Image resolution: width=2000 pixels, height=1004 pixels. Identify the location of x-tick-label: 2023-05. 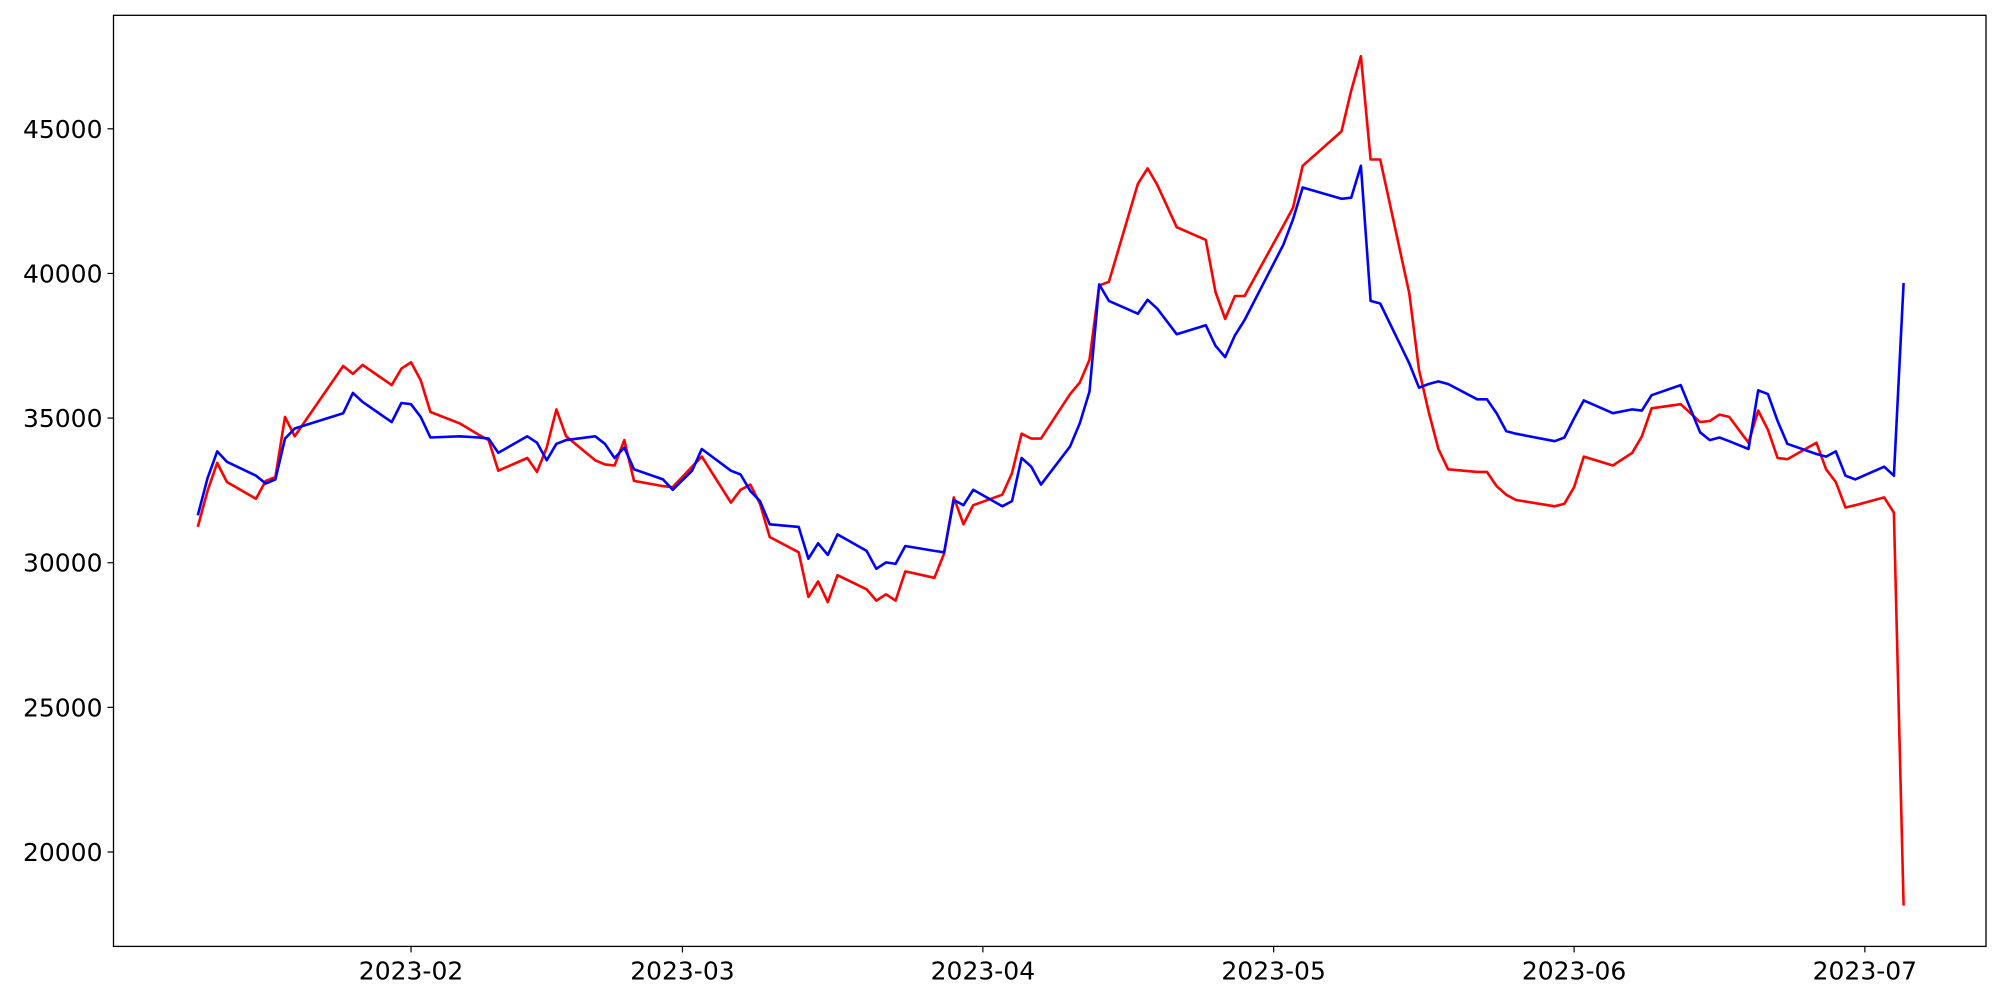
(1273, 970).